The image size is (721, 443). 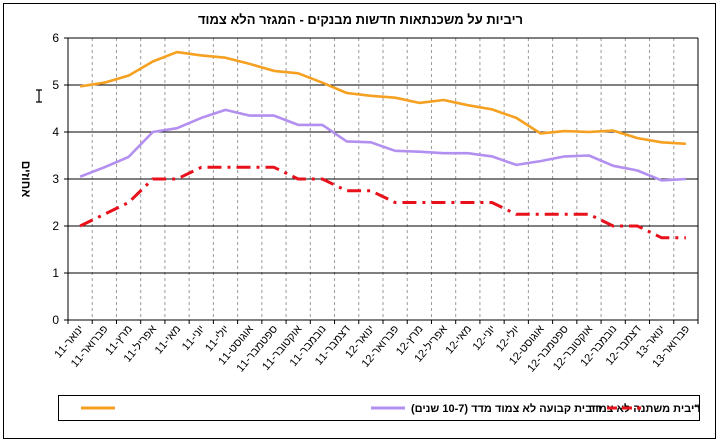 What do you see at coordinates (55, 179) in the screenshot?
I see `y-tick-label: 3` at bounding box center [55, 179].